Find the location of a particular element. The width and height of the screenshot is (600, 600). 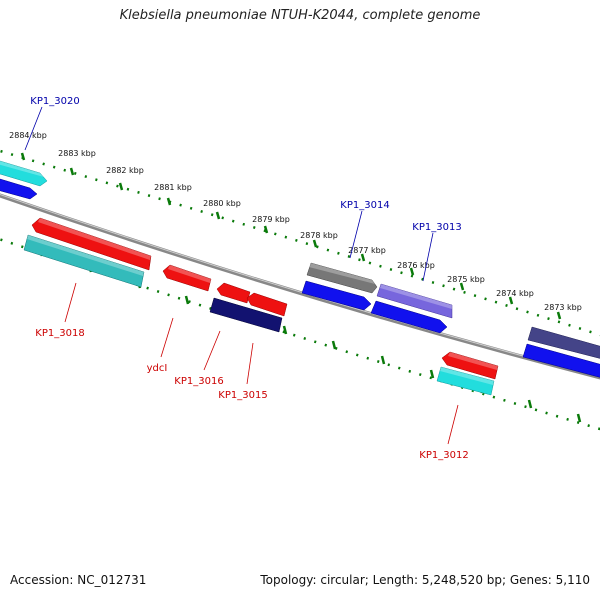

feature-ydci-red is located at coordinates (187, 278).